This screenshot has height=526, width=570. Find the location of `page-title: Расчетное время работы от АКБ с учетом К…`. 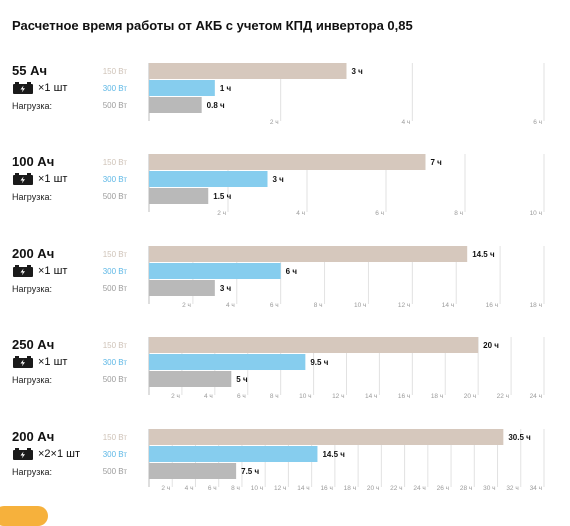

page-title: Расчетное время работы от АКБ с учетом К… is located at coordinates (212, 25).